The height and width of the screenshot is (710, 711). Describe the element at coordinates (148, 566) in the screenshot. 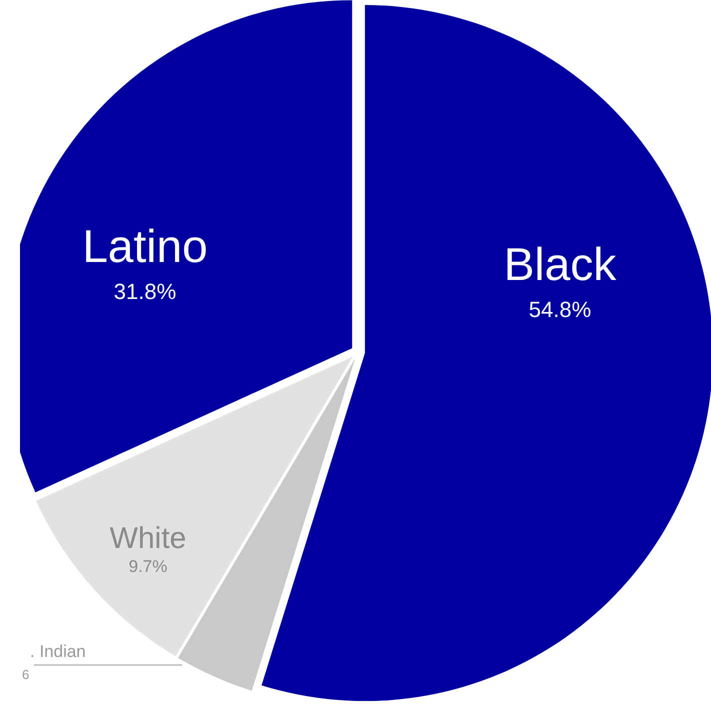

I see `data-label: 9.7%` at that location.